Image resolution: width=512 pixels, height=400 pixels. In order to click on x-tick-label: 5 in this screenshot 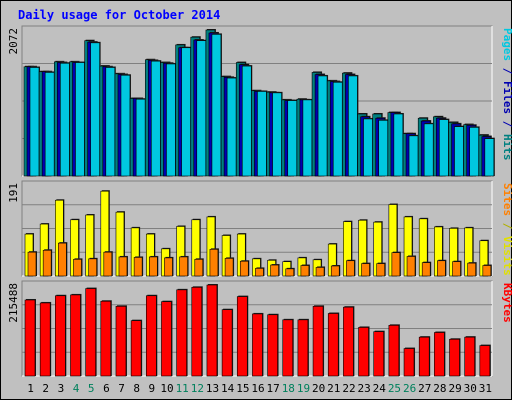, I will do `click(91, 388)`.